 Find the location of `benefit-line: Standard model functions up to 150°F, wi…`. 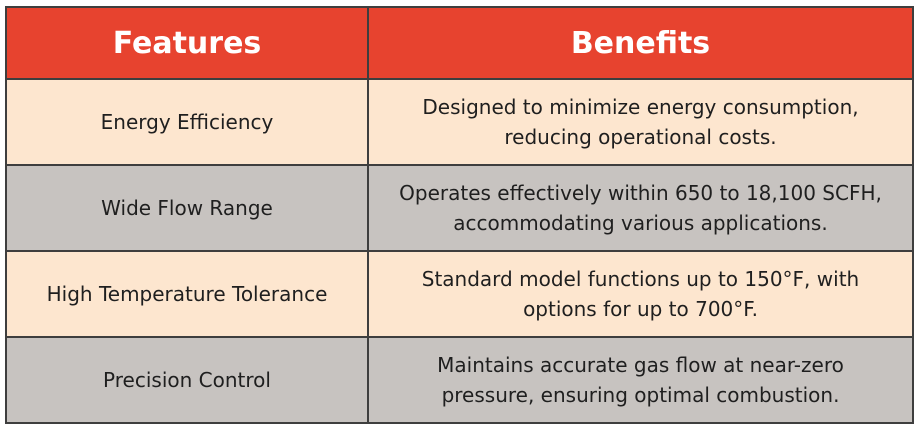

benefit-line: Standard model functions up to 150°F, wi… is located at coordinates (640, 279).